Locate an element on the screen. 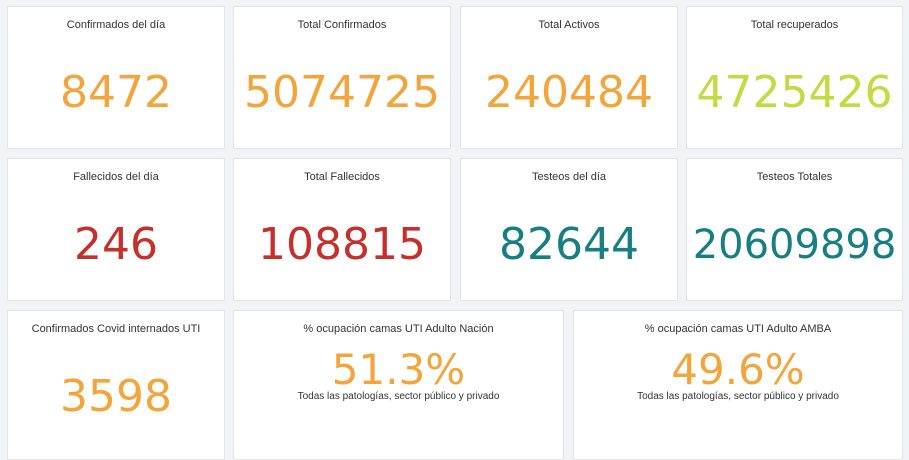 The width and height of the screenshot is (909, 460). card-testeos-del-dia: Testeos del día 82644 is located at coordinates (569, 229).